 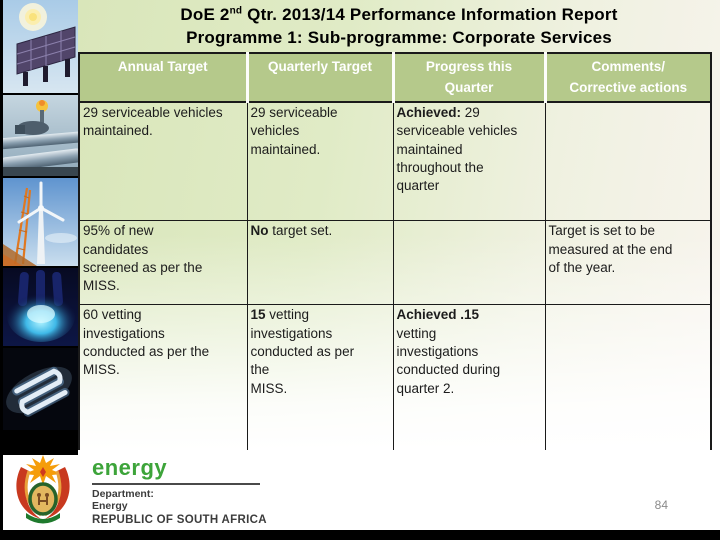 I want to click on gas-flare-pipes-photo, so click(x=40, y=135).